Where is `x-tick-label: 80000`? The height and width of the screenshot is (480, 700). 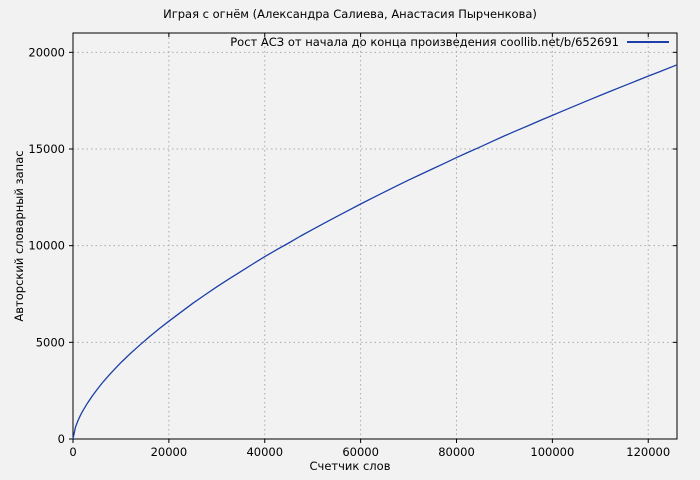 x-tick-label: 80000 is located at coordinates (456, 452).